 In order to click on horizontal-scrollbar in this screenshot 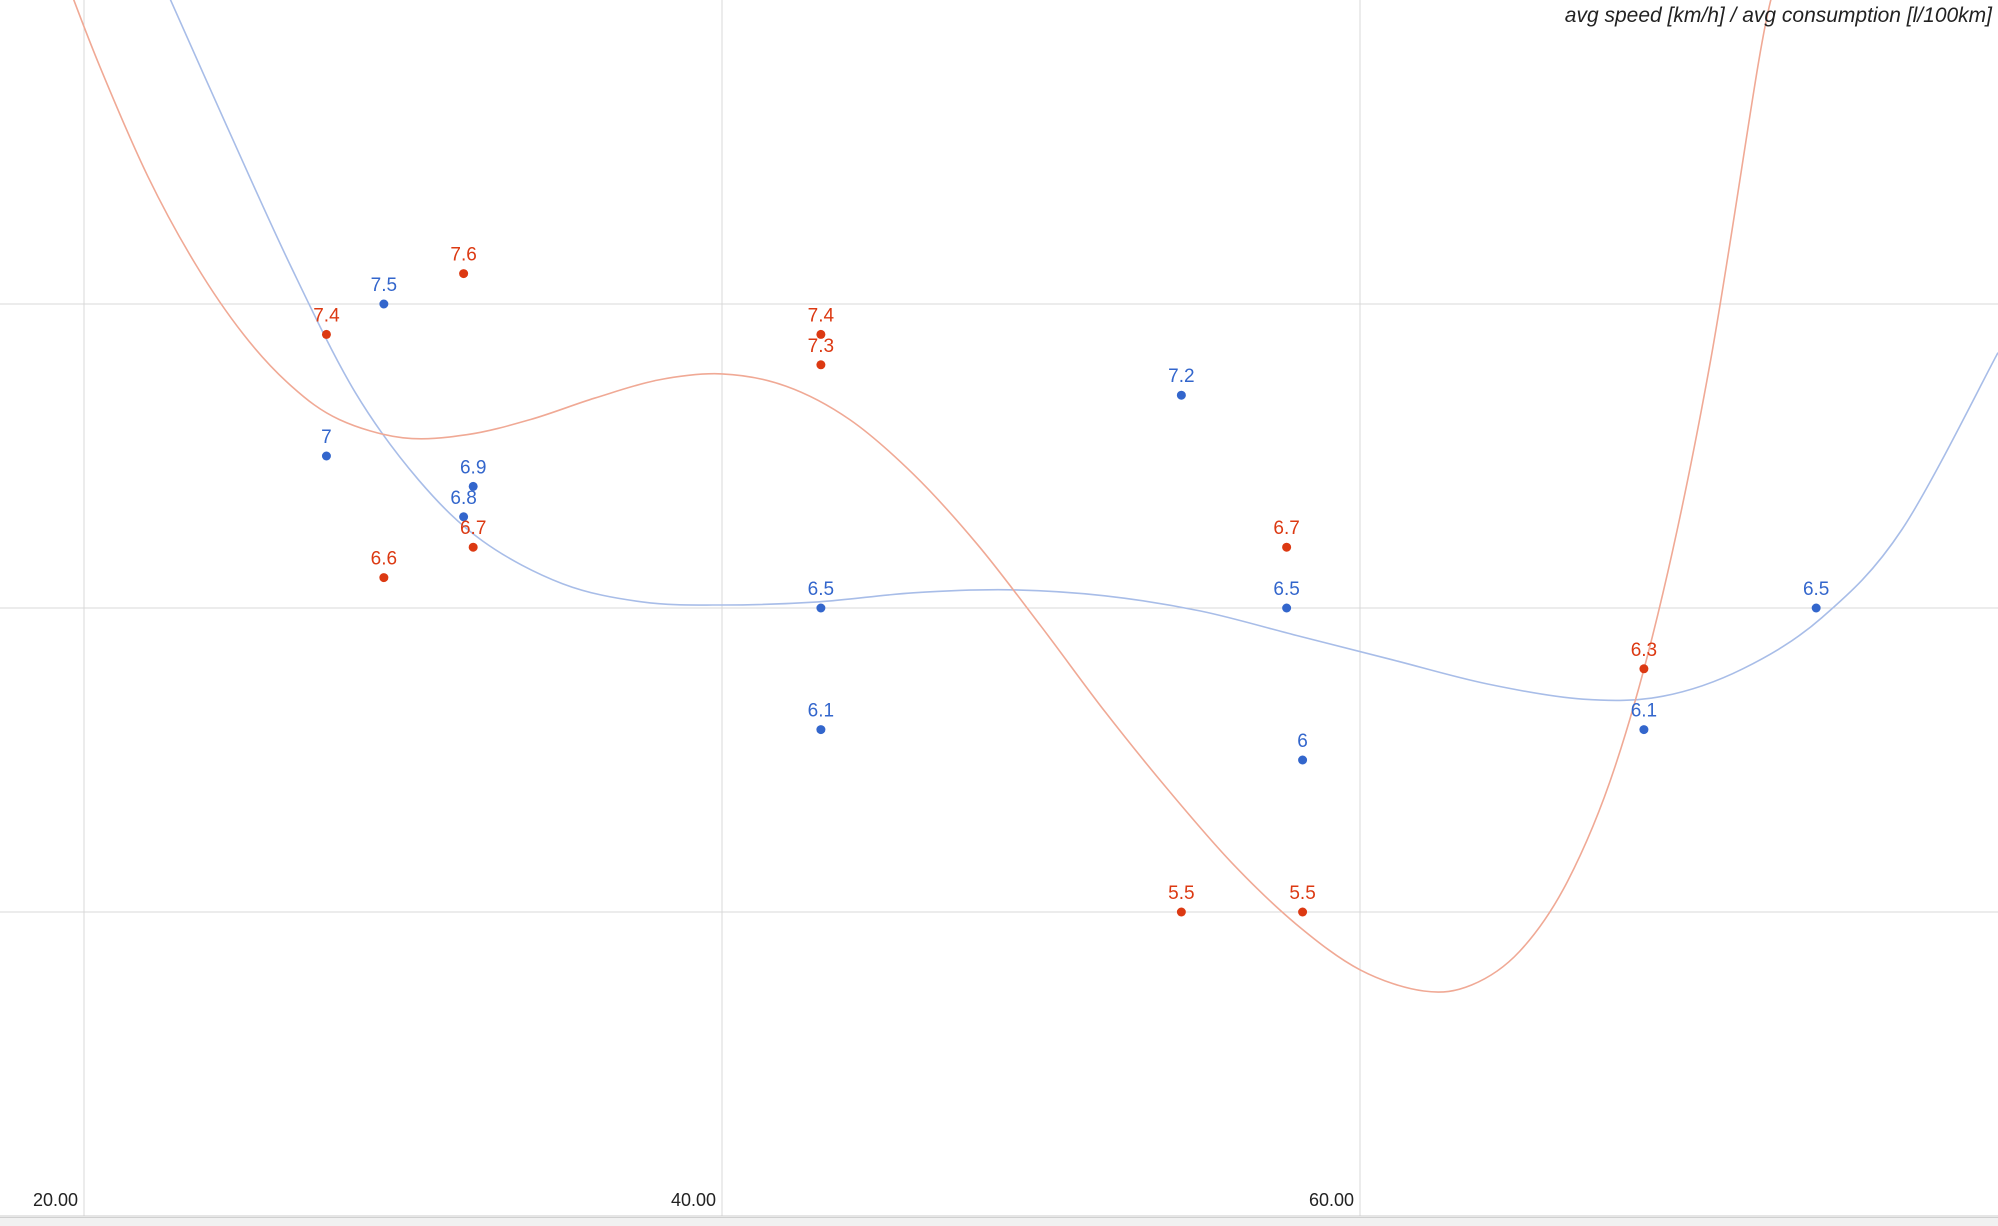, I will do `click(999, 1221)`.